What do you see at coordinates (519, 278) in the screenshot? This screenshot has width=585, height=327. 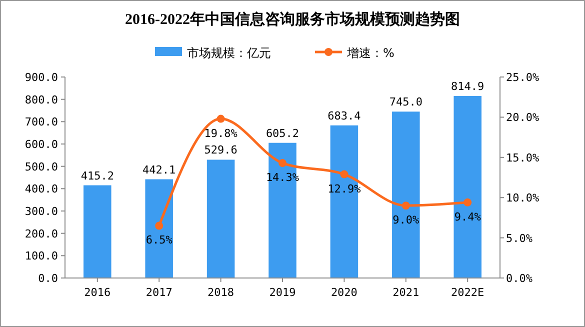 I see `y2-tick-label: 0.0%` at bounding box center [519, 278].